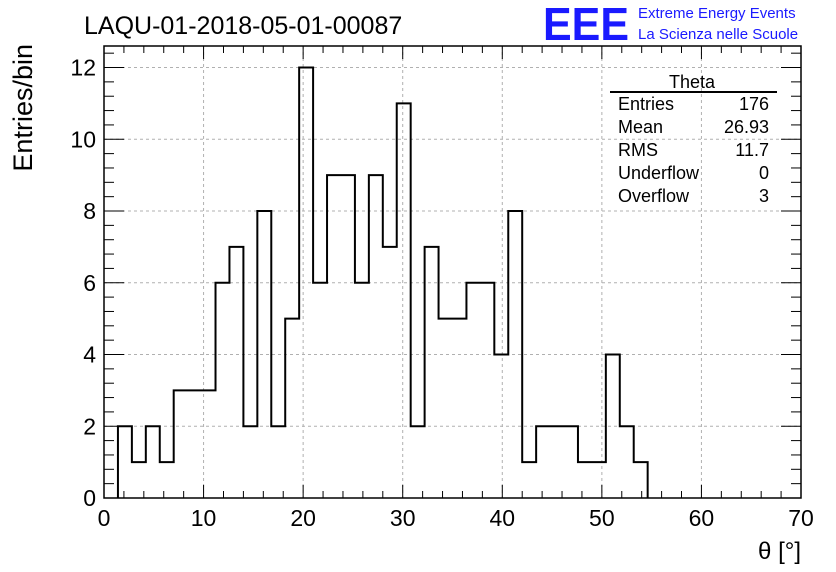  I want to click on logo-line1: Extreme Energy Events, so click(717, 13).